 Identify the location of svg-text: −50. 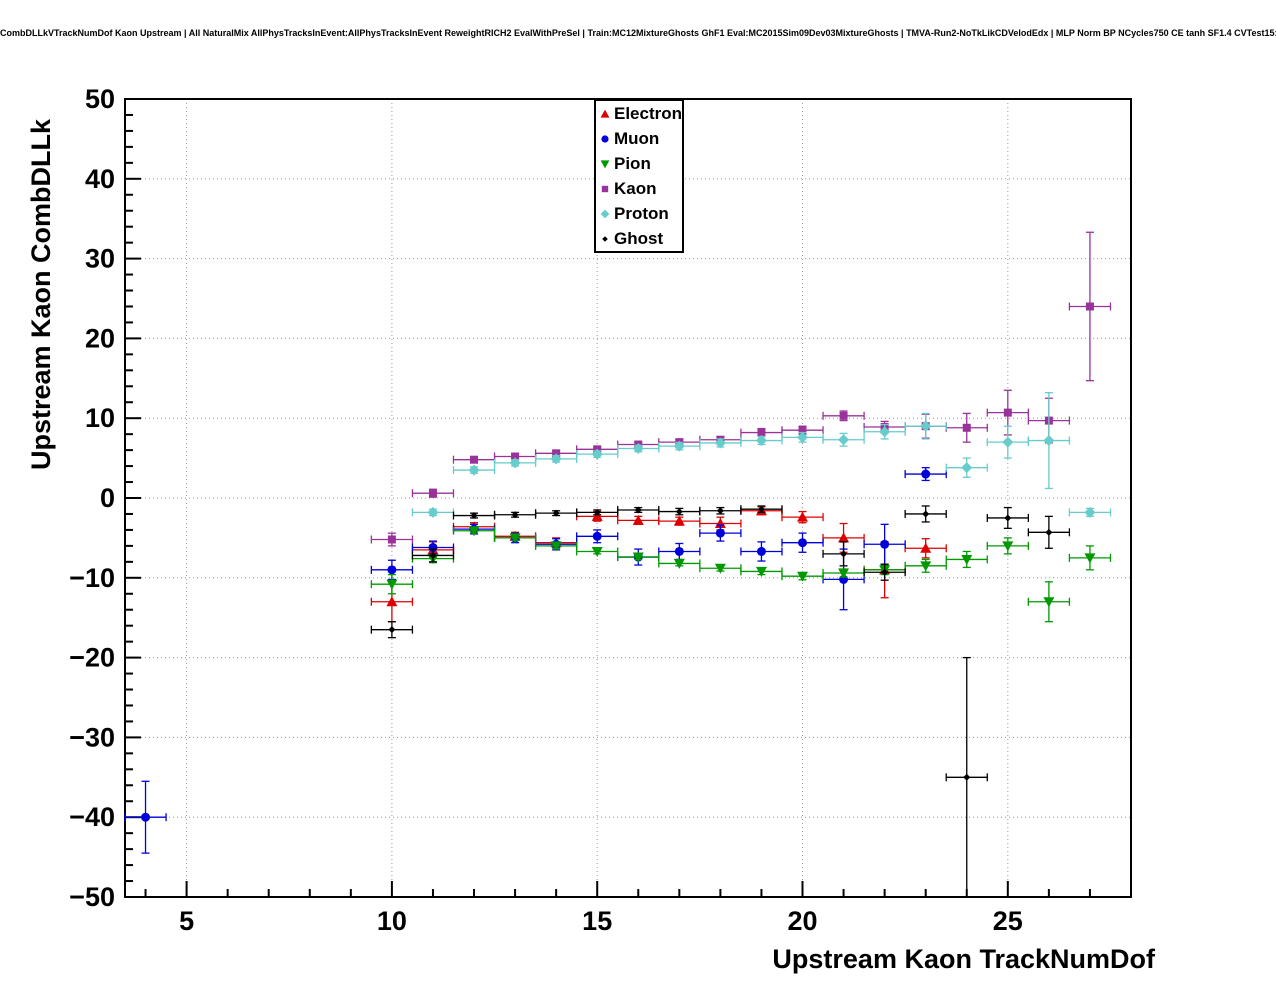
(92, 897).